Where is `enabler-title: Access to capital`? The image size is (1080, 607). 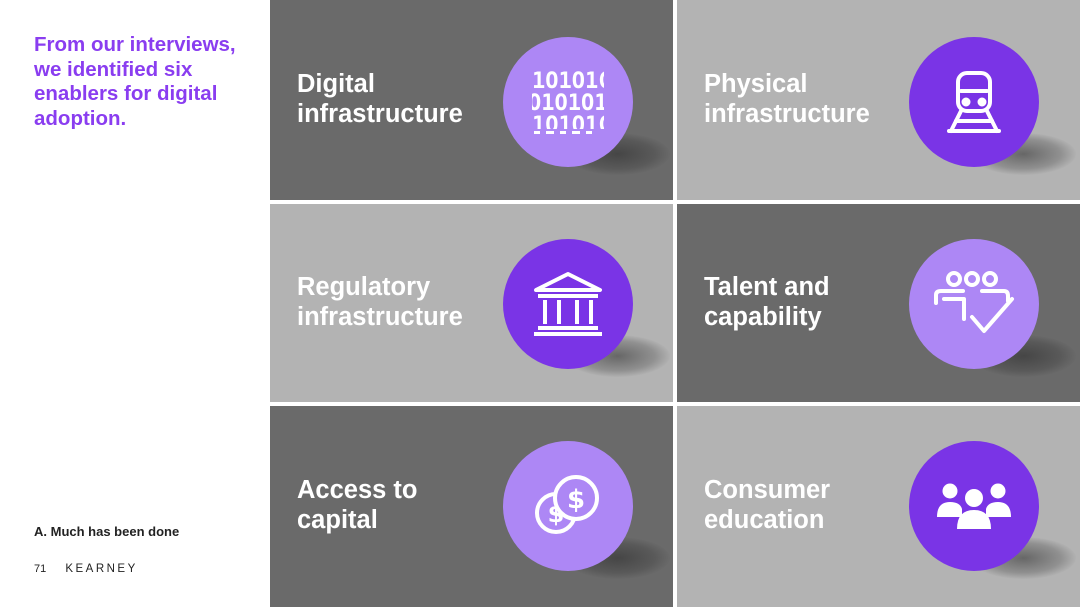 enabler-title: Access to capital is located at coordinates (357, 505).